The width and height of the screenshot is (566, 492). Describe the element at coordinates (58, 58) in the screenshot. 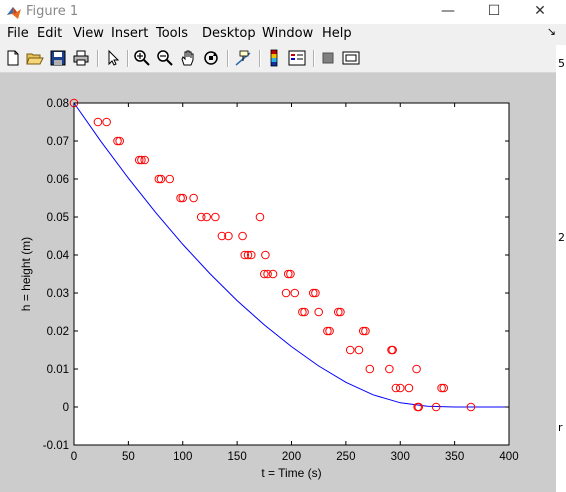

I see `save-figure-icon` at that location.